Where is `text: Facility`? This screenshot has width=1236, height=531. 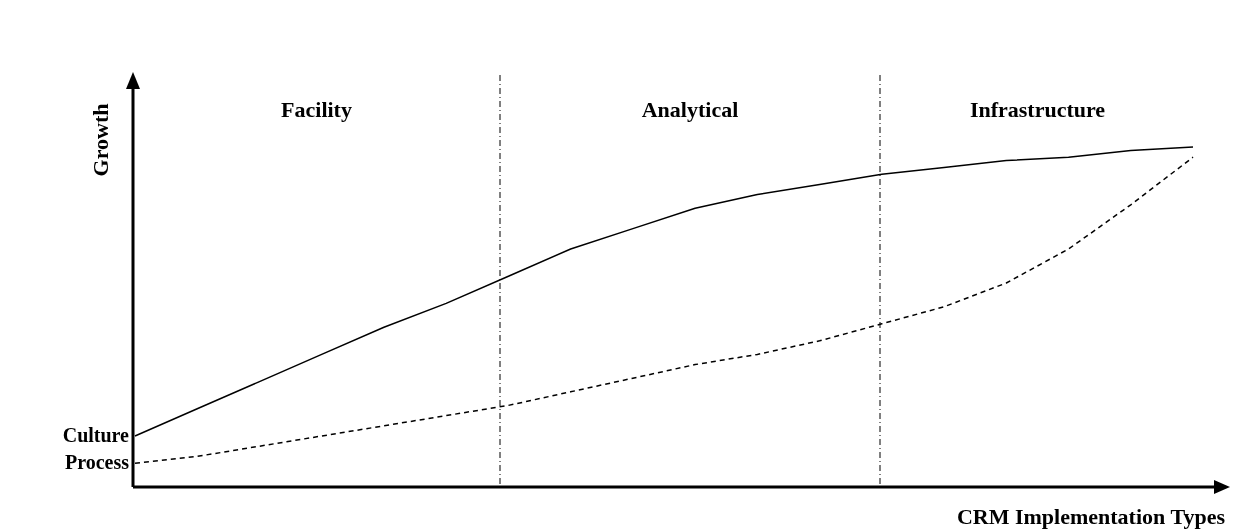
text: Facility is located at coordinates (316, 109).